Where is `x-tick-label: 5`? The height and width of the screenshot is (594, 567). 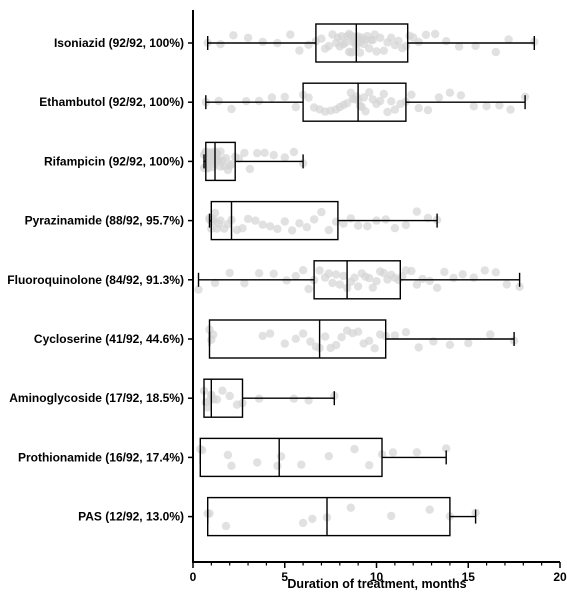 x-tick-label: 5 is located at coordinates (284, 577).